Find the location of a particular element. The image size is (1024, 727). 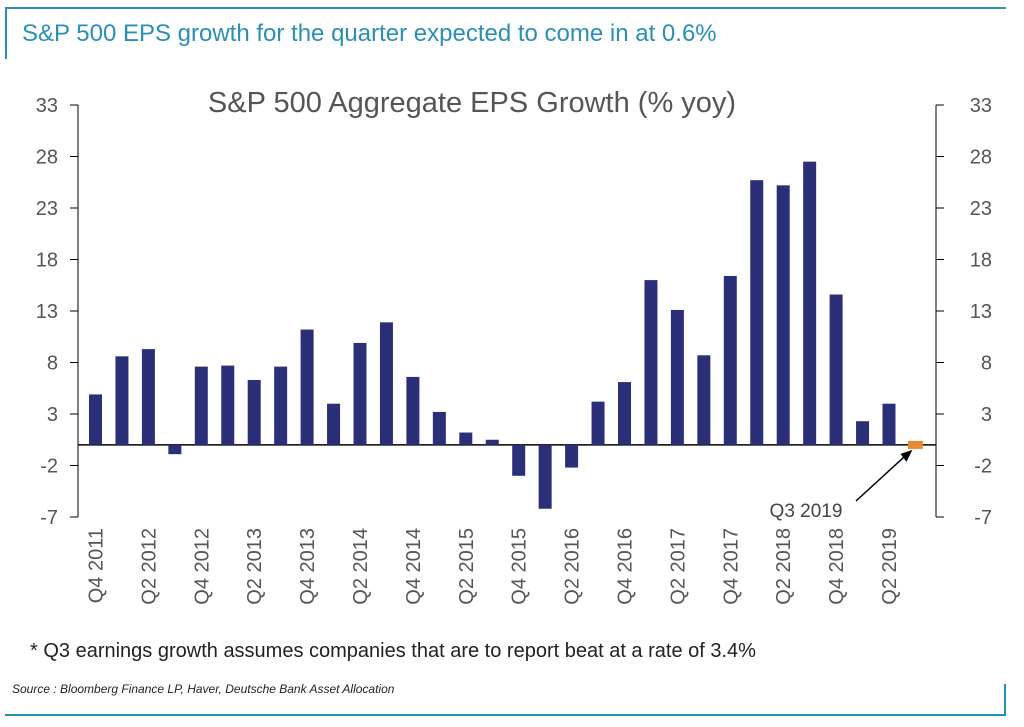

bar-q1-2018 is located at coordinates (757, 312).